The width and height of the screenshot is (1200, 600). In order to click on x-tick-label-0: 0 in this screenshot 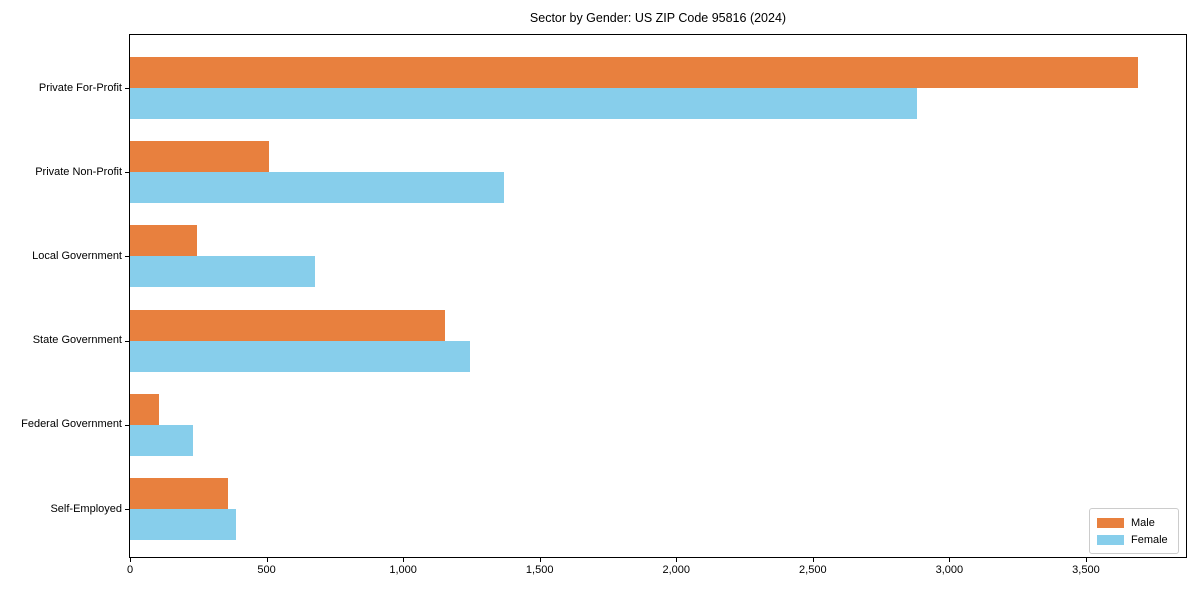, I will do `click(130, 570)`.